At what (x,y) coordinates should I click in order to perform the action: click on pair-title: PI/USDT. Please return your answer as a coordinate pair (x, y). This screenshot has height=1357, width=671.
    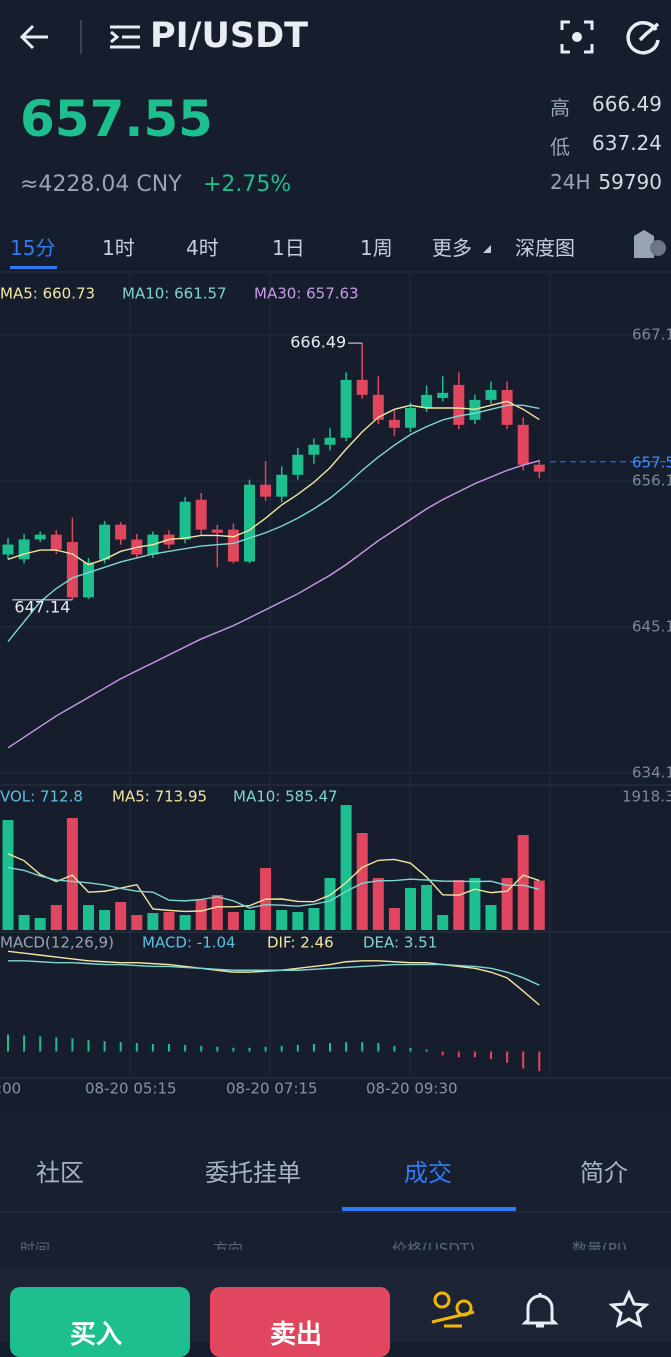
    Looking at the image, I should click on (229, 36).